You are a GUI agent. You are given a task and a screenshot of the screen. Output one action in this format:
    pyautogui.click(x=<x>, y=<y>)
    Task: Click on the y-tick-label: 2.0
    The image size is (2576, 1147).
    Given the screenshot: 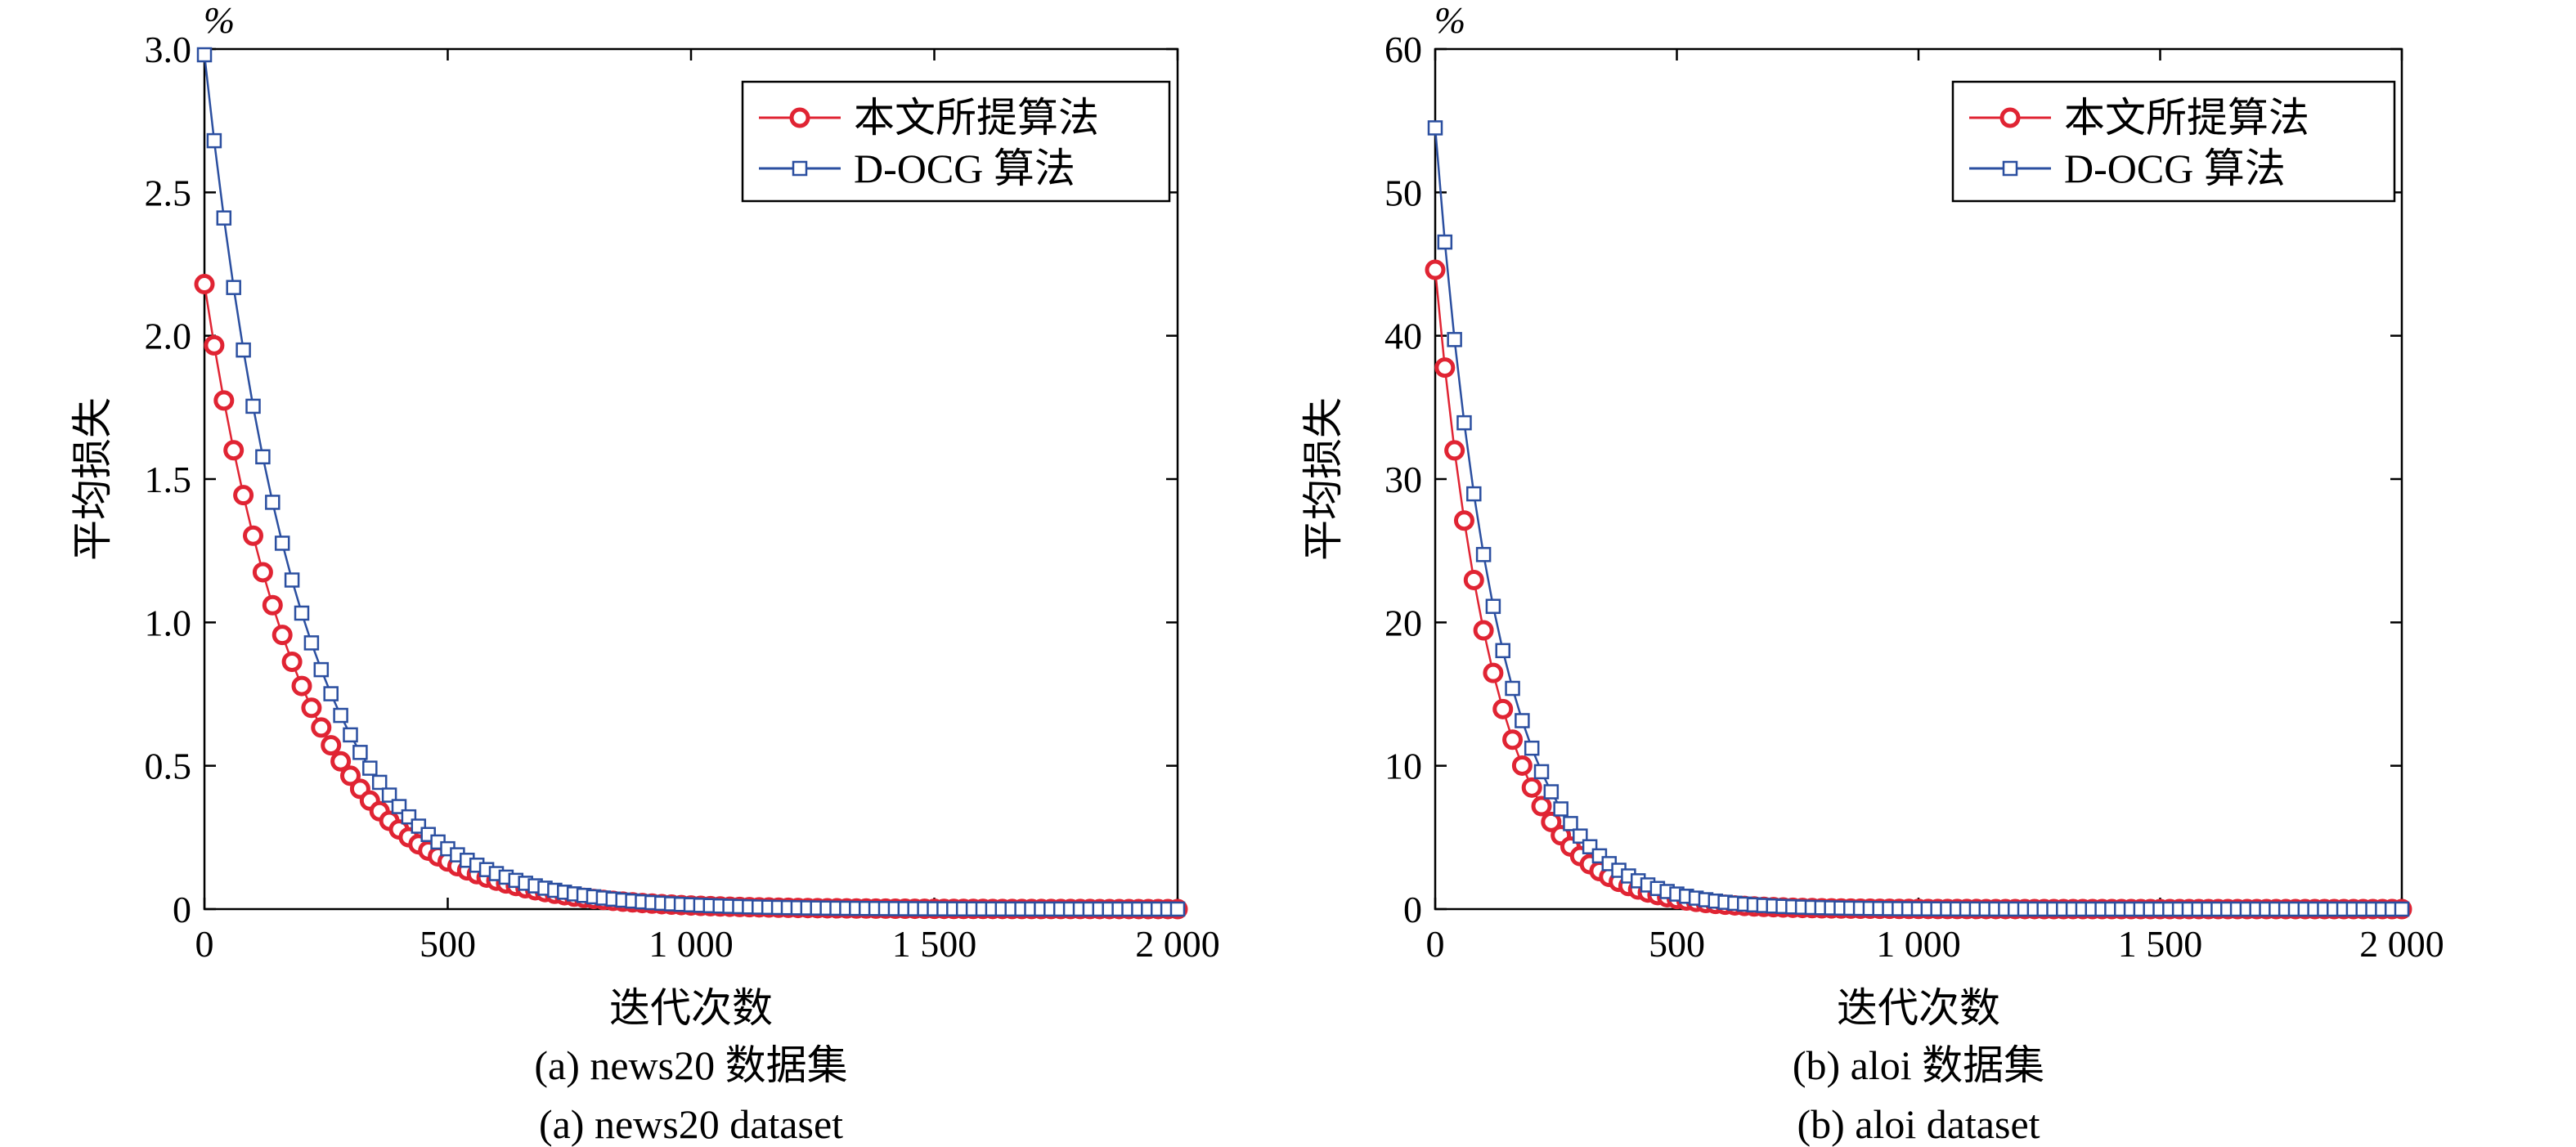 What is the action you would take?
    pyautogui.click(x=168, y=336)
    